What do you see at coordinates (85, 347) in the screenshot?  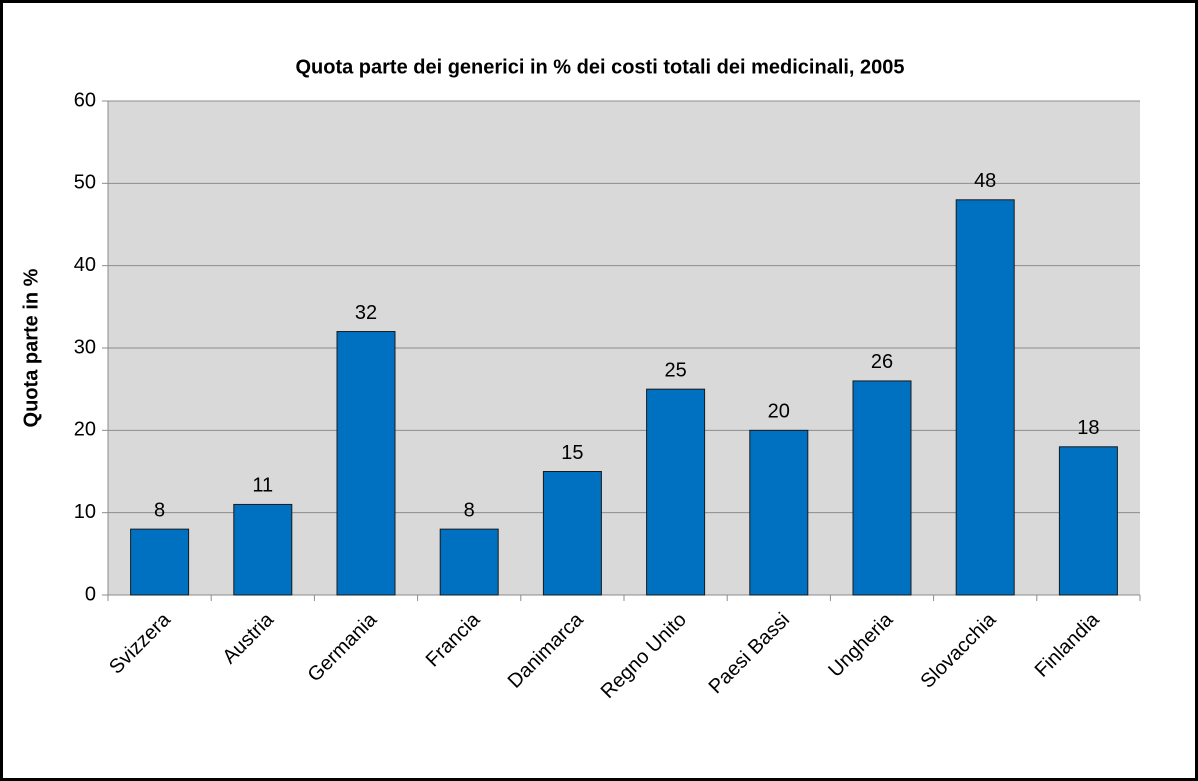 I see `y-tick-label: 30` at bounding box center [85, 347].